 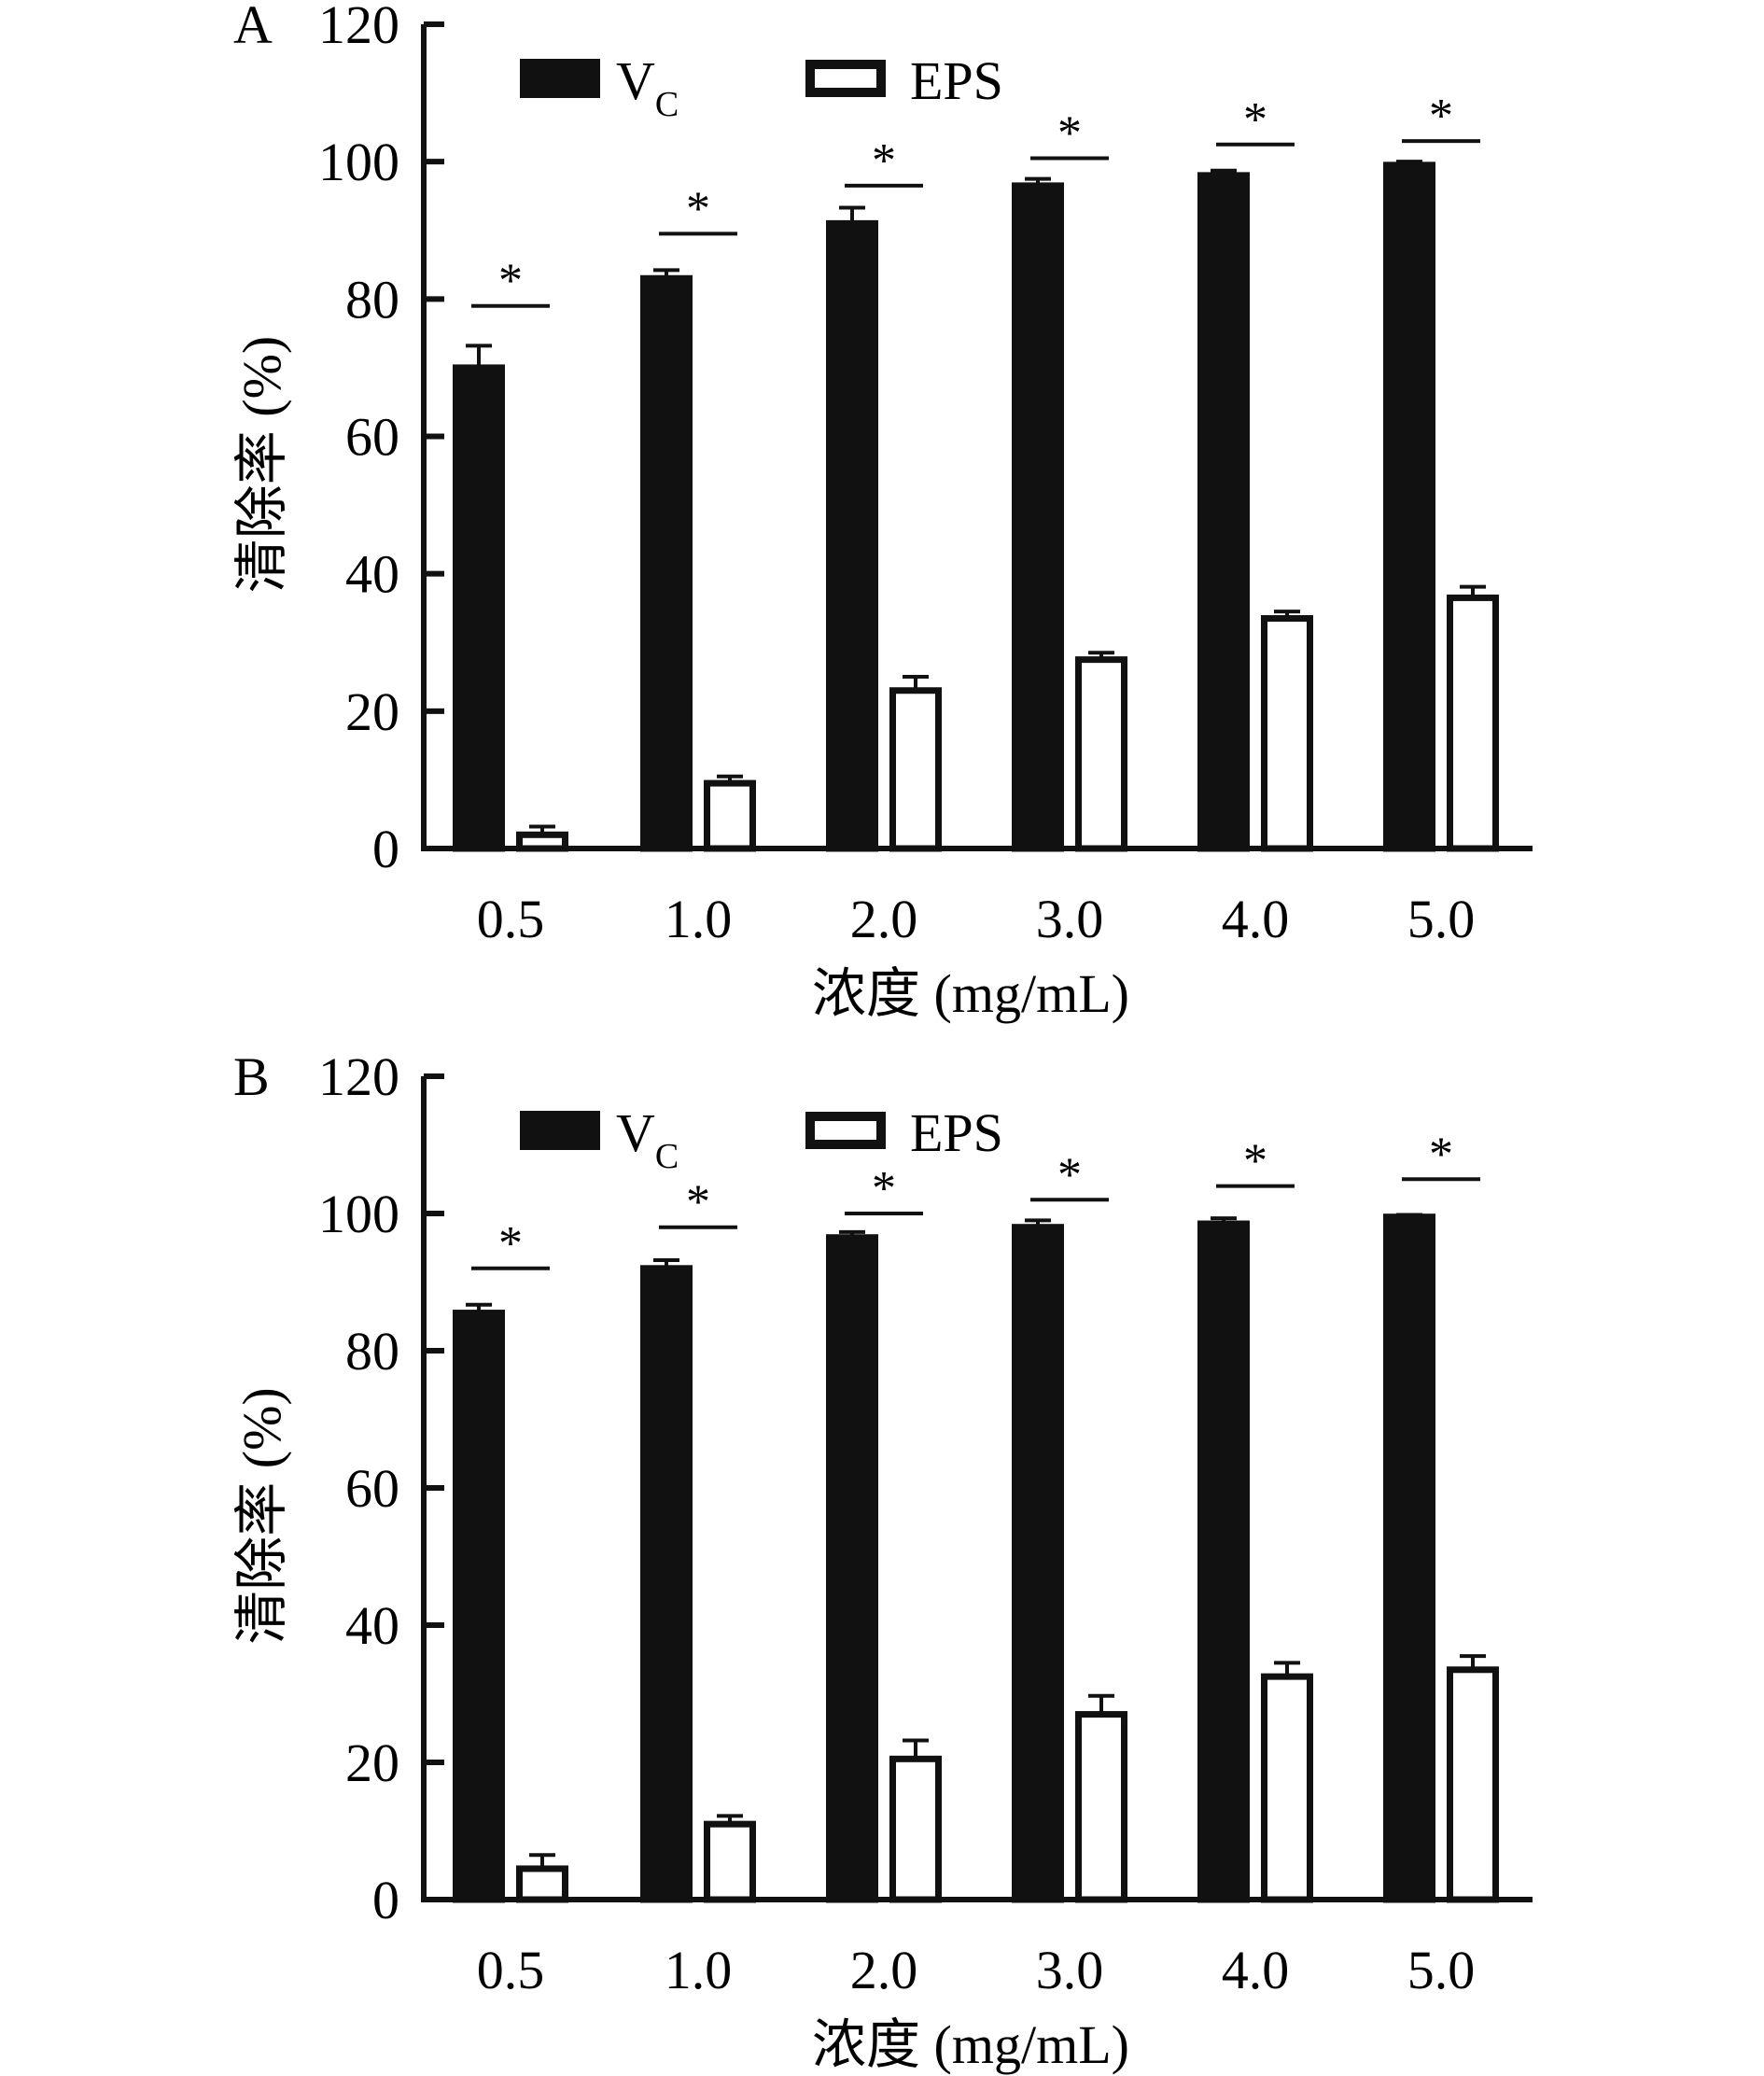 What do you see at coordinates (251, 1076) in the screenshot?
I see `panel-label: B` at bounding box center [251, 1076].